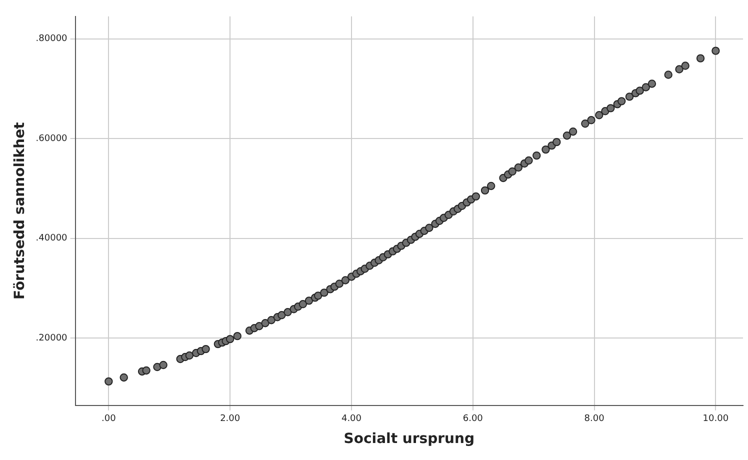 This screenshot has width=748, height=460. I want to click on x-tick-label: .00, so click(109, 419).